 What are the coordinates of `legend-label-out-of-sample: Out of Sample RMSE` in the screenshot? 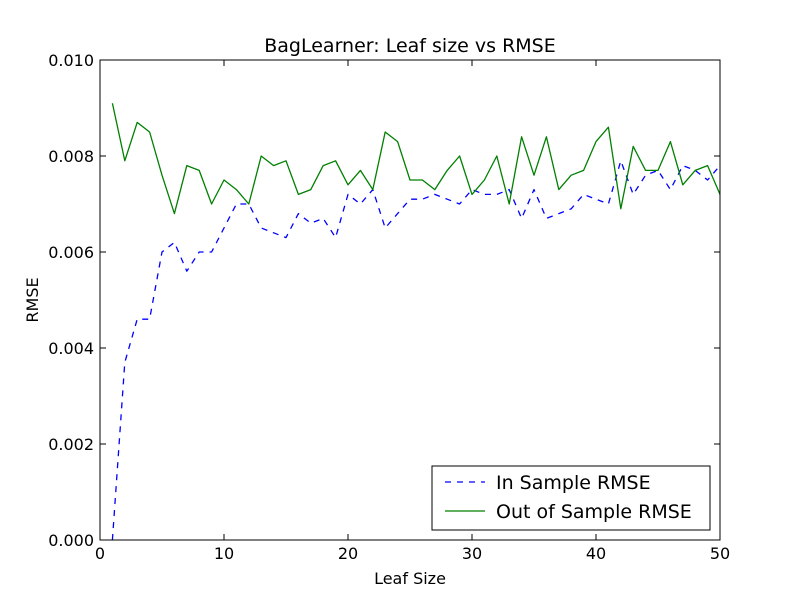 It's located at (594, 512).